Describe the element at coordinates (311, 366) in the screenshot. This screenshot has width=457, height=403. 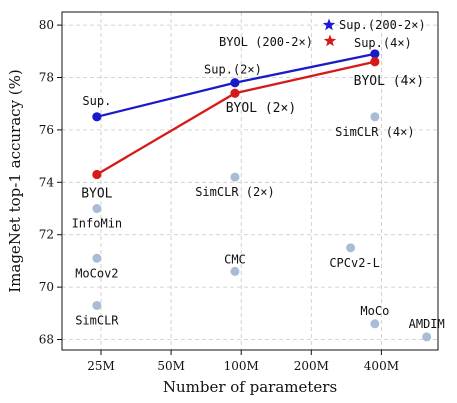
I see `x-tick-label: 200M` at that location.